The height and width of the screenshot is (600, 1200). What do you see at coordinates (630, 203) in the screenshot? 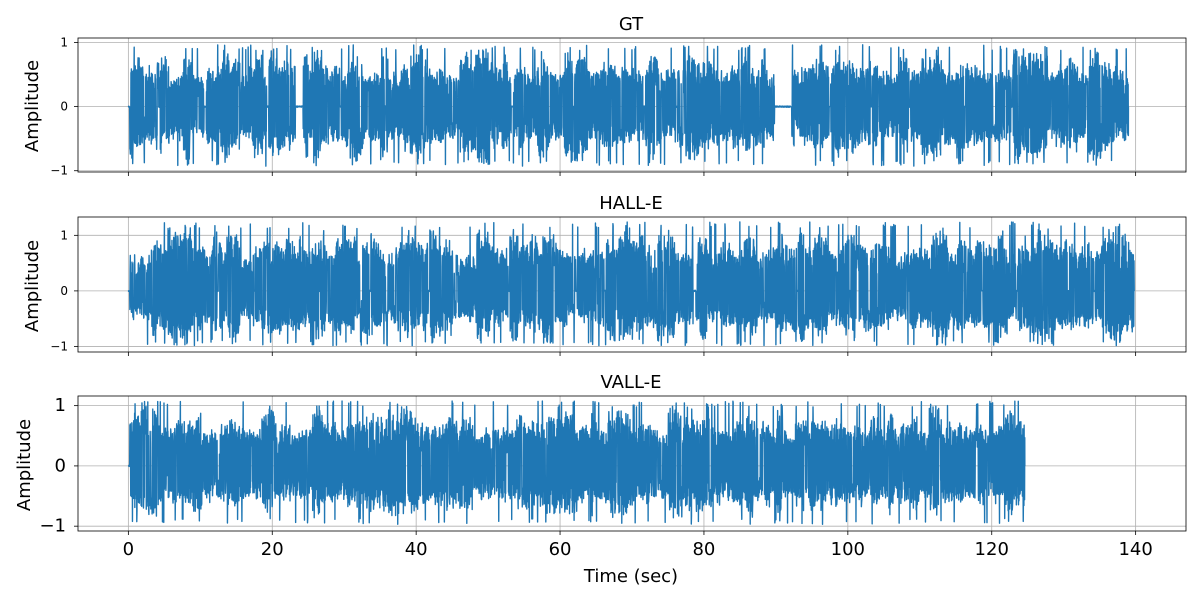
I see `chart-title: HALL-E` at bounding box center [630, 203].